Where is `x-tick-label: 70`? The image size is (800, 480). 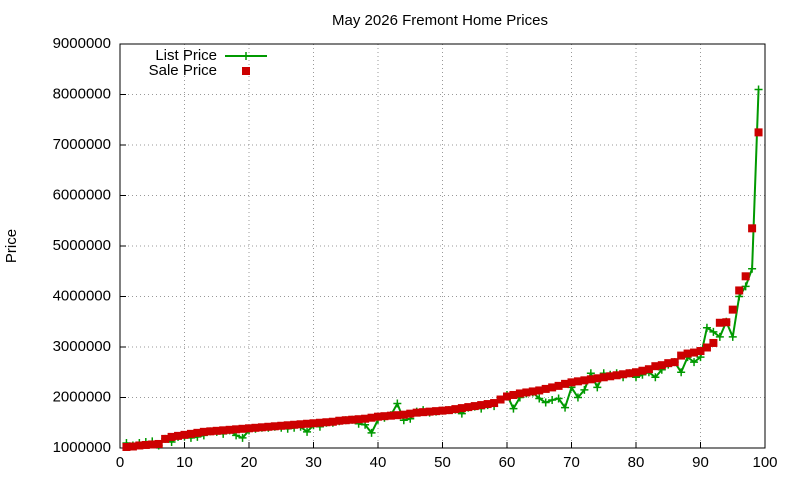 x-tick-label: 70 is located at coordinates (571, 462).